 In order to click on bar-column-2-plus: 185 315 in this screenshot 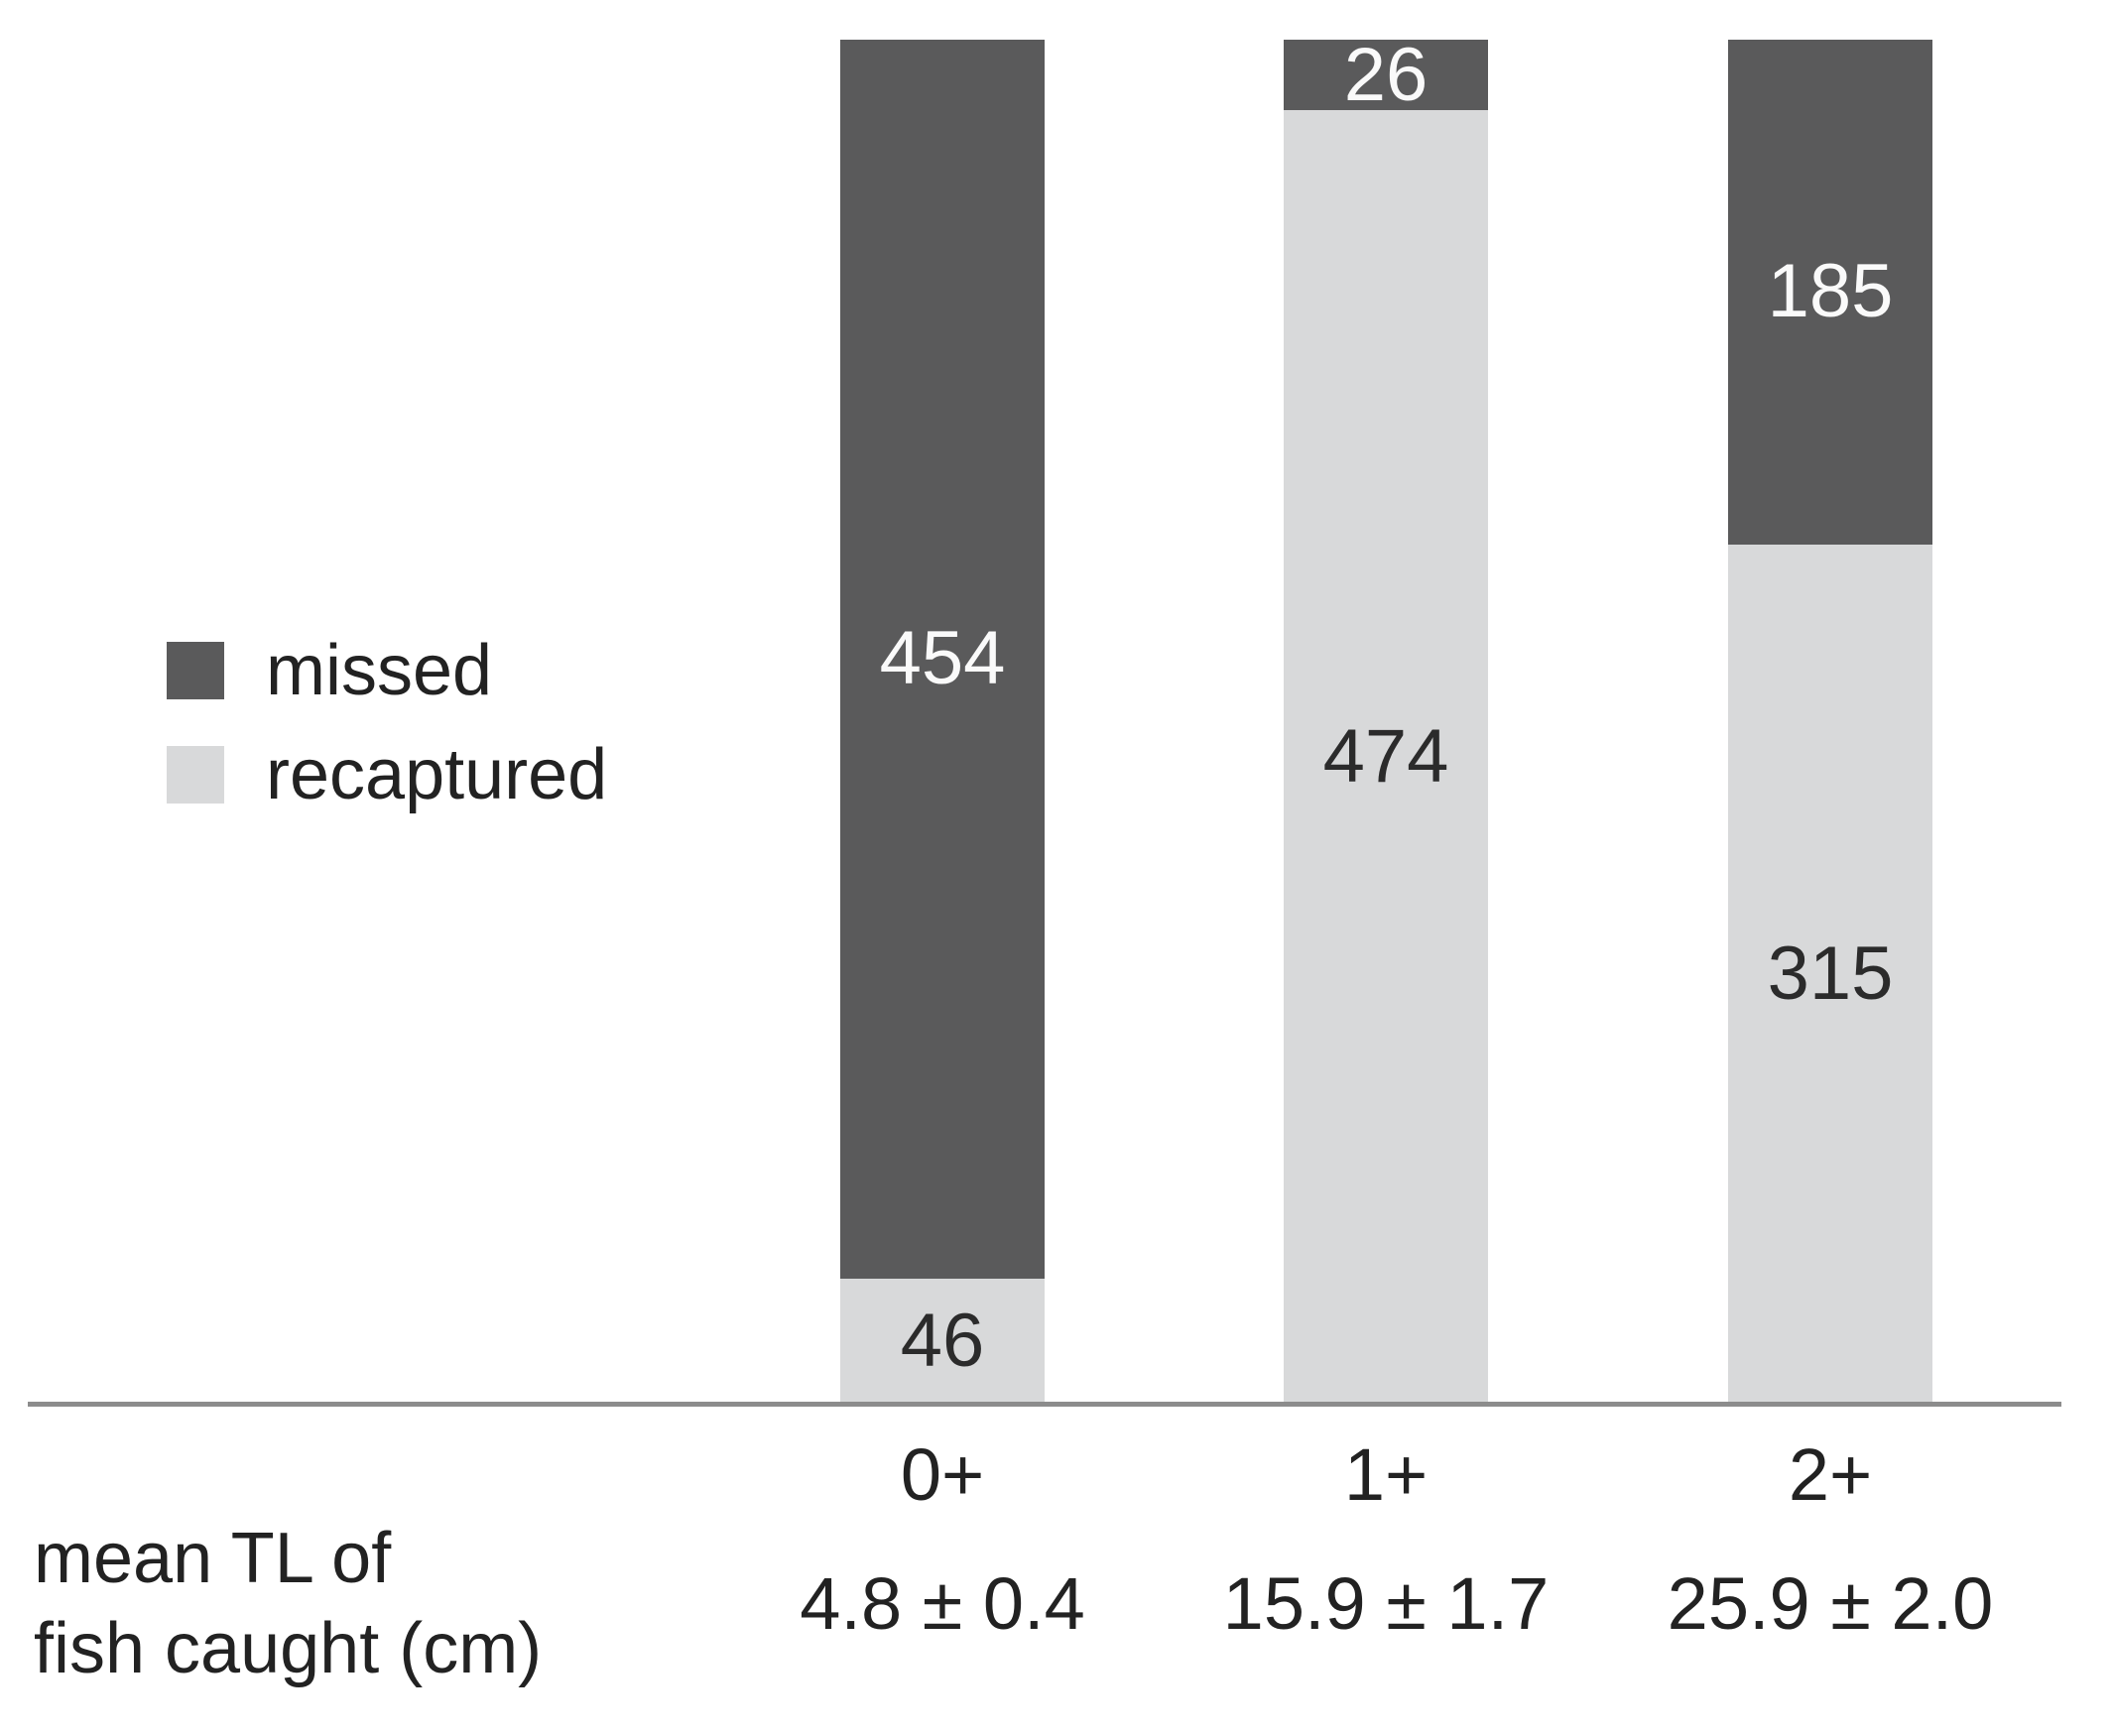, I will do `click(1830, 722)`.